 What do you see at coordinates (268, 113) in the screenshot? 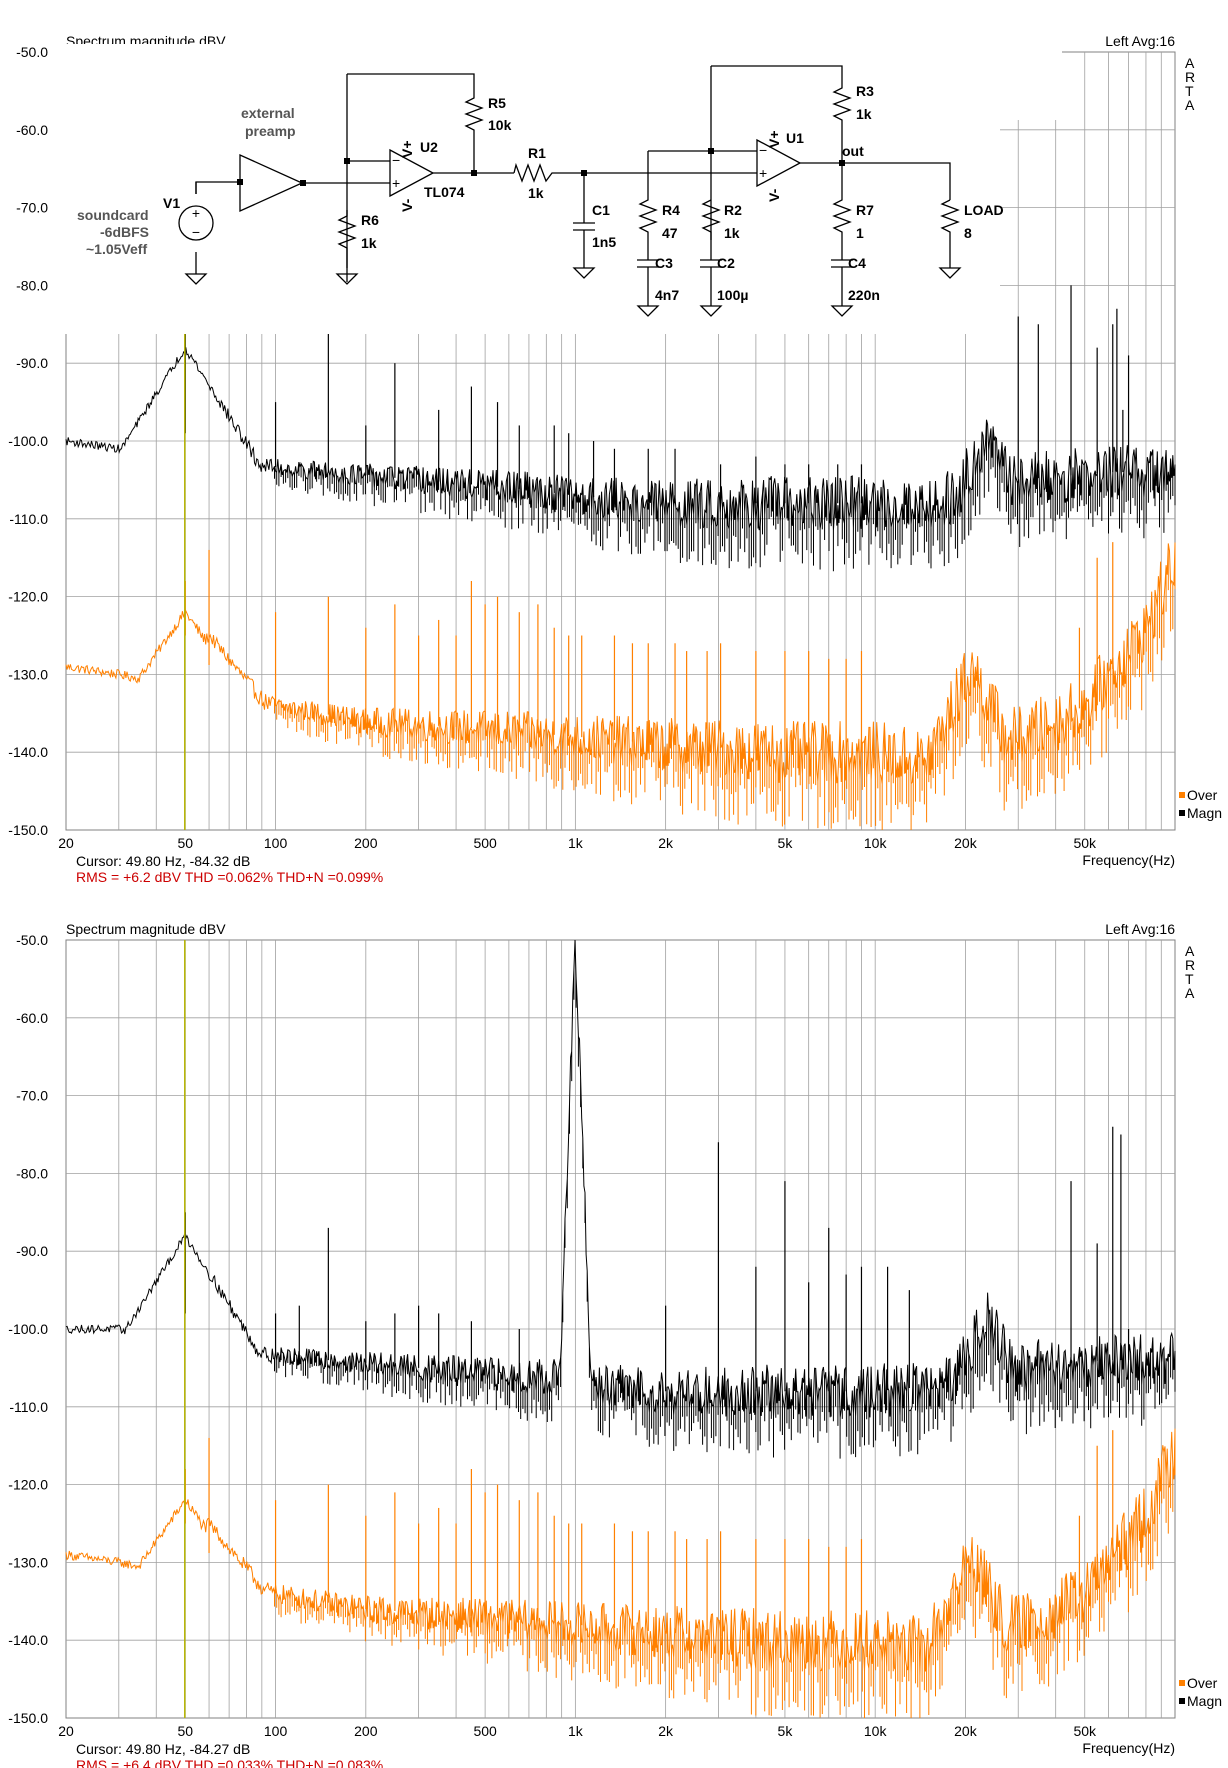
I see `preamp-label-1: external` at bounding box center [268, 113].